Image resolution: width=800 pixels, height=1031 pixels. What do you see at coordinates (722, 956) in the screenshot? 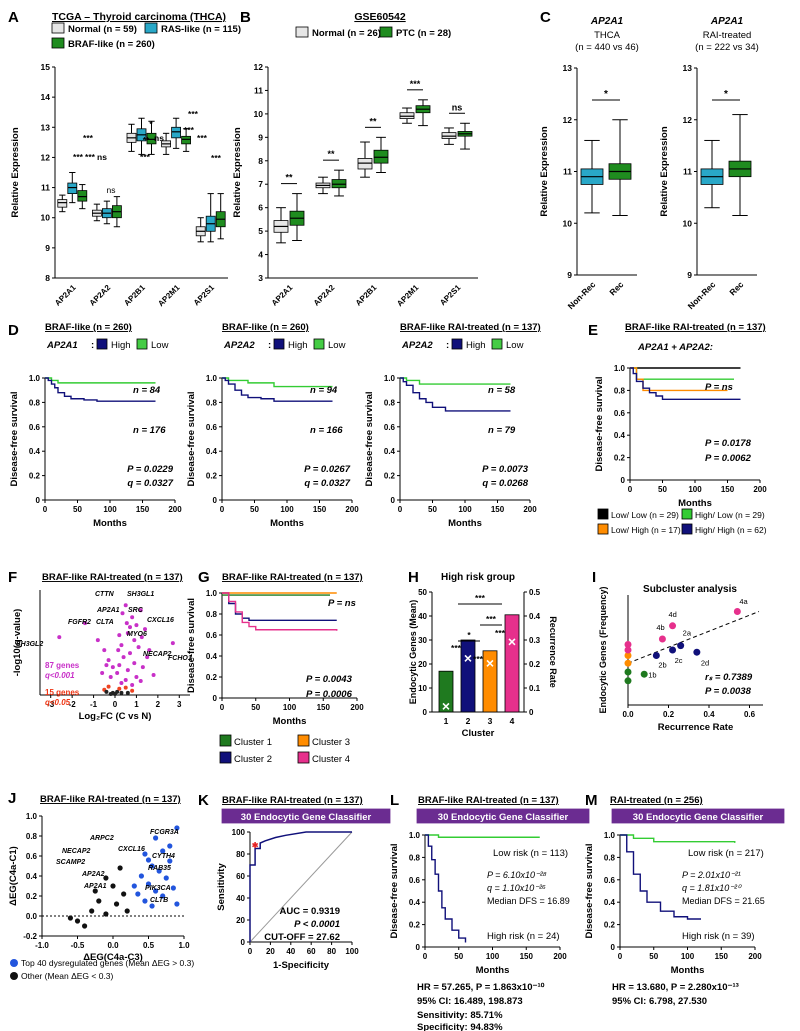
I see `km-M-tick-label: 150` at bounding box center [722, 956].